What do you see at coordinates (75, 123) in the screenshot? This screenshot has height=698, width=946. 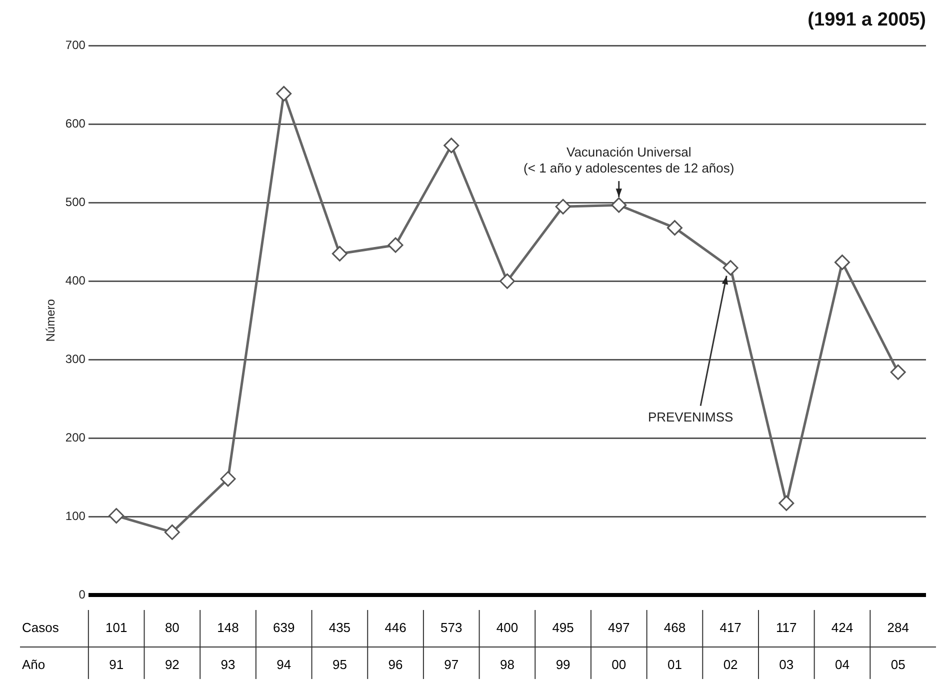 I see `y-tick-label: 600` at bounding box center [75, 123].